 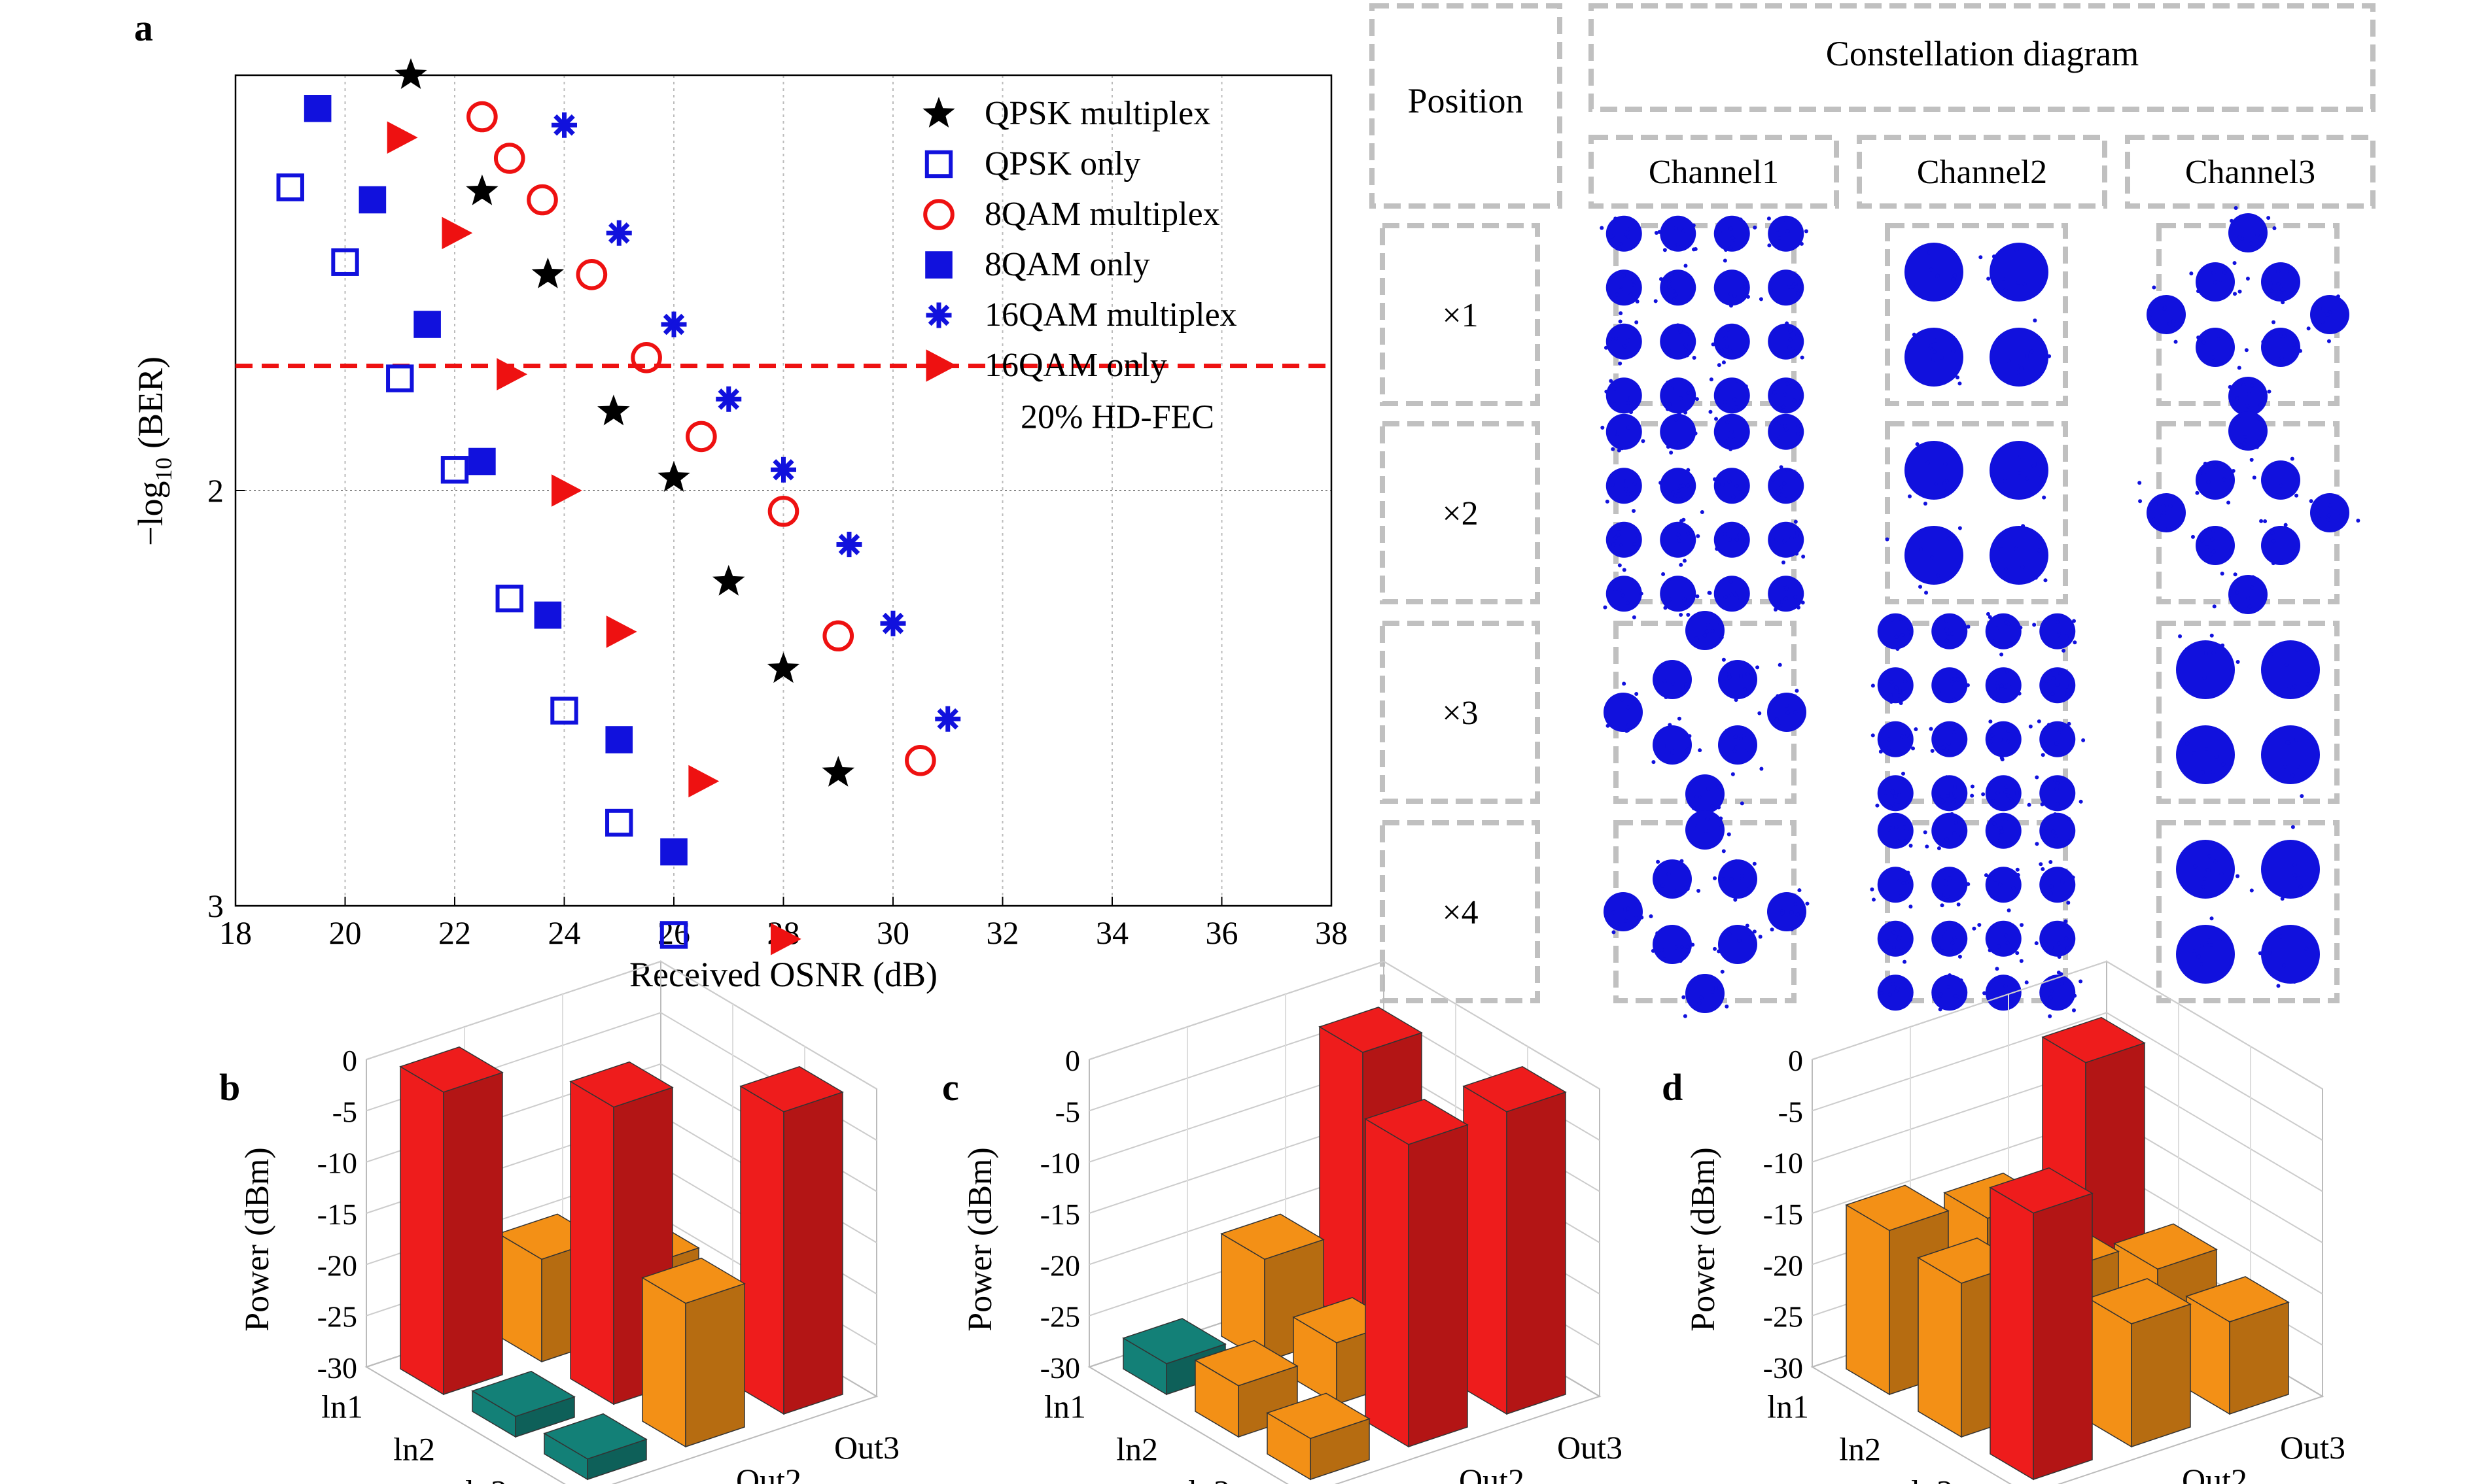 I want to click on bar-face-left, so click(x=592, y=1243).